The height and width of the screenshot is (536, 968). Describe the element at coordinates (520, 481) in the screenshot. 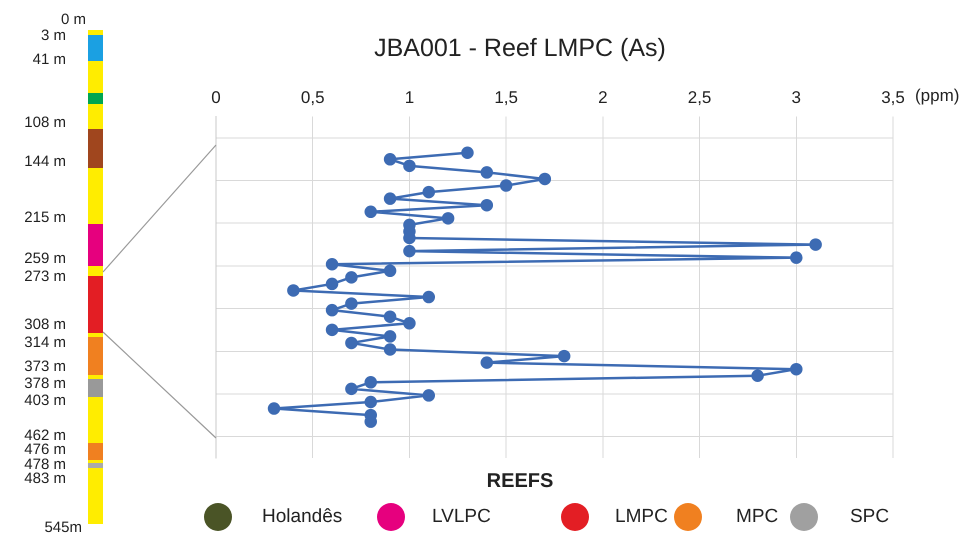

I see `legend-title: REEFS` at that location.